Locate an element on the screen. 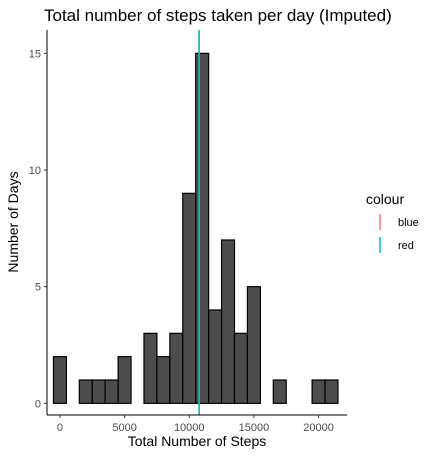 The height and width of the screenshot is (458, 436). legend-entries: blue red is located at coordinates (399, 233).